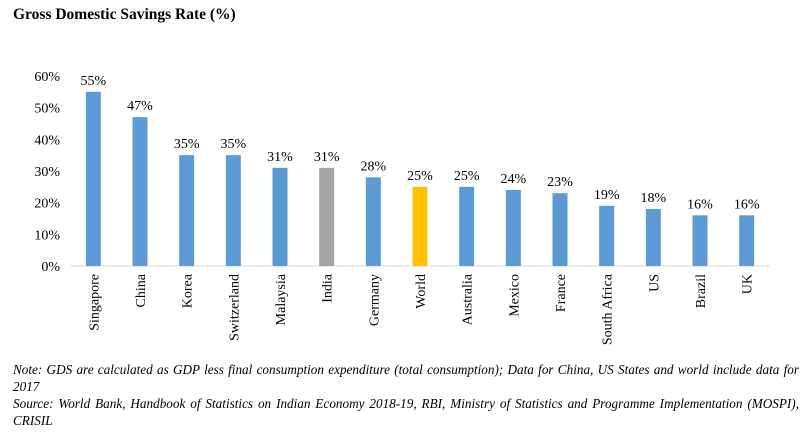 This screenshot has width=807, height=437. What do you see at coordinates (234, 307) in the screenshot?
I see `x-tick-label: Switzerland` at bounding box center [234, 307].